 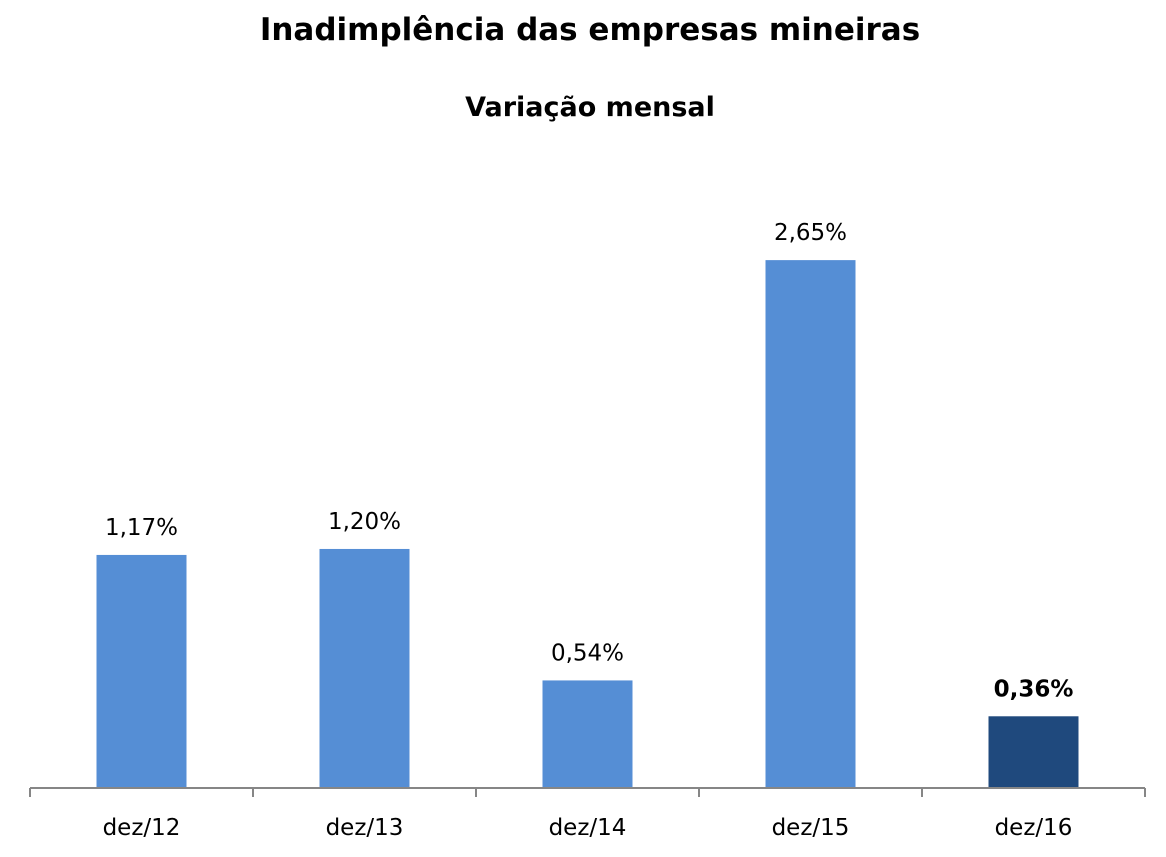 What do you see at coordinates (590, 107) in the screenshot?
I see `chart-subtitle: Variação mensal` at bounding box center [590, 107].